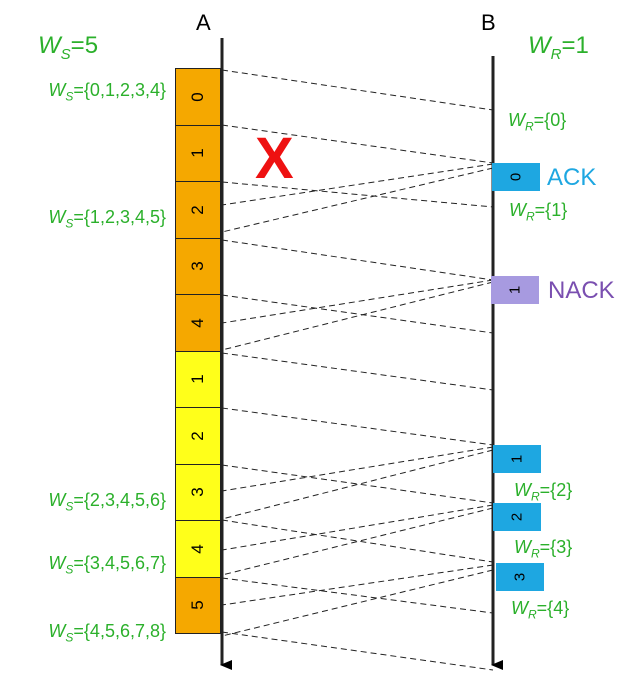 Image resolution: width=636 pixels, height=687 pixels. I want to click on reply-seq-number: 3, so click(520, 577).